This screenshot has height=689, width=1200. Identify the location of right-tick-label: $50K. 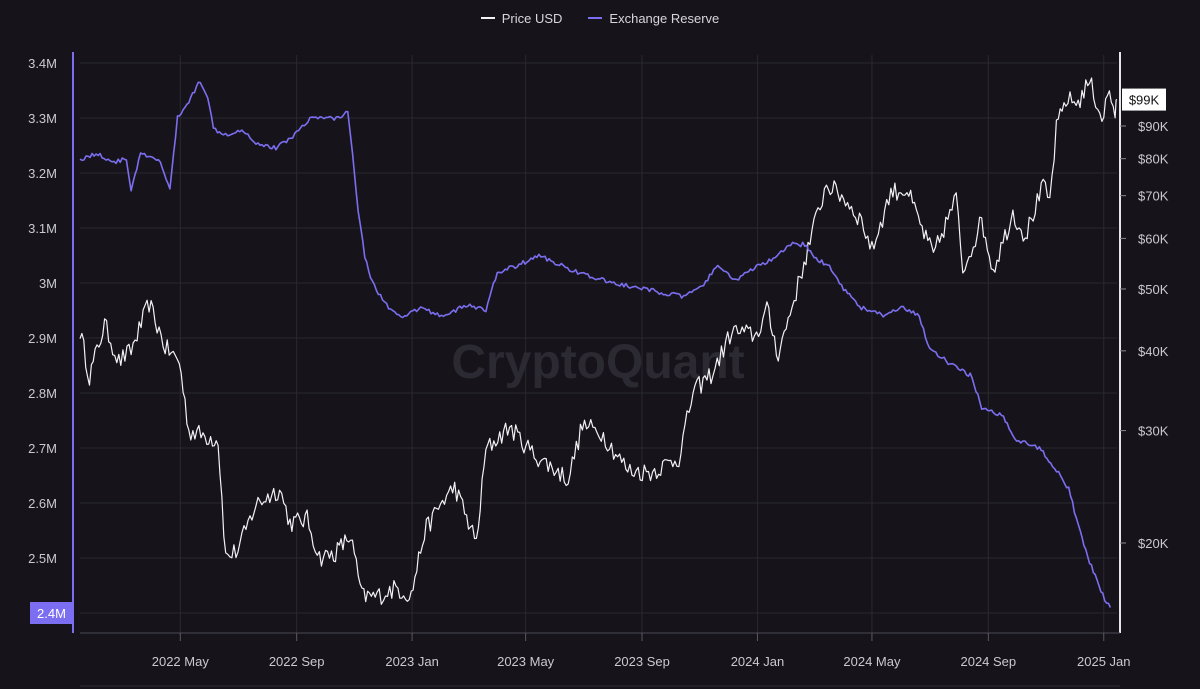
(1153, 289).